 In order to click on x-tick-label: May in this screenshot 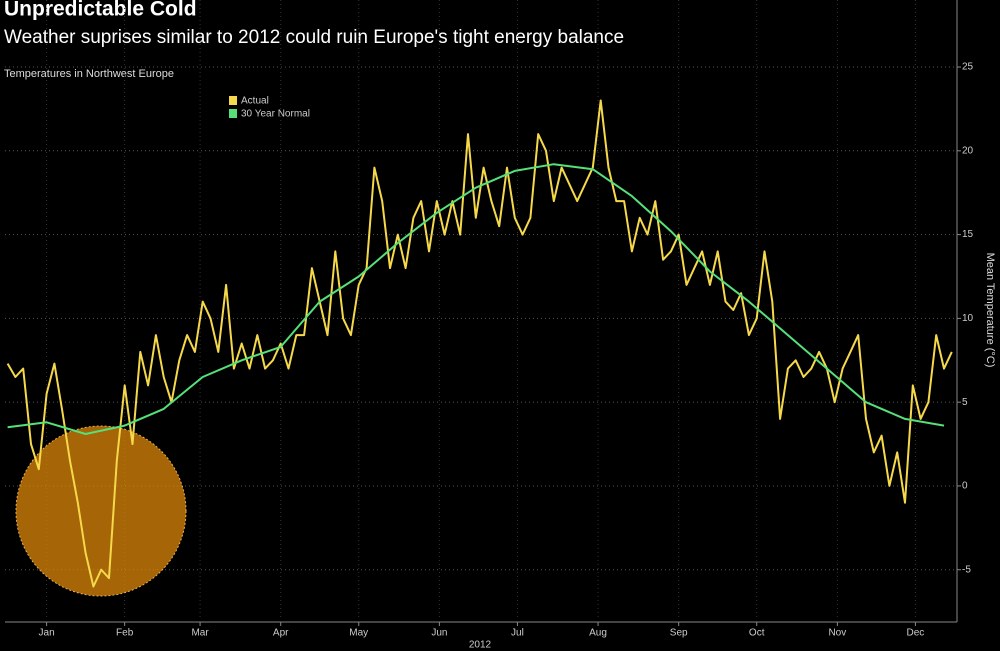, I will do `click(358, 633)`.